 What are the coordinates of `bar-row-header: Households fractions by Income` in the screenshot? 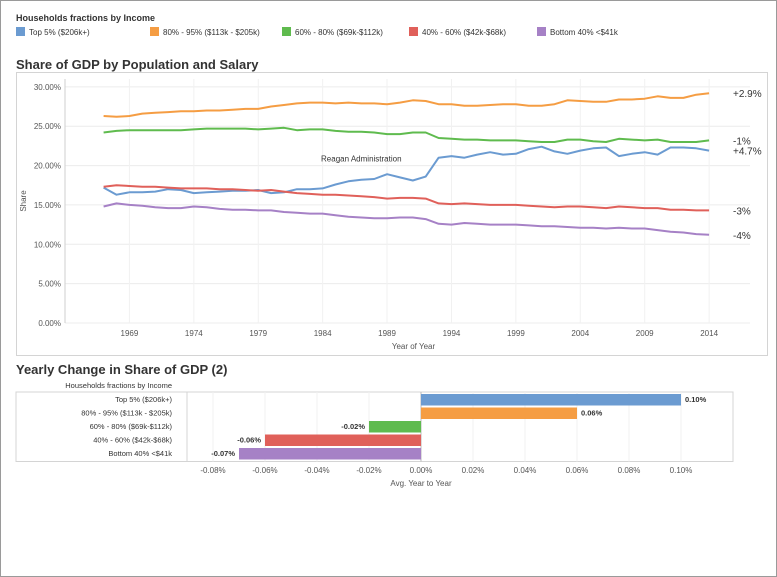 It's located at (118, 385).